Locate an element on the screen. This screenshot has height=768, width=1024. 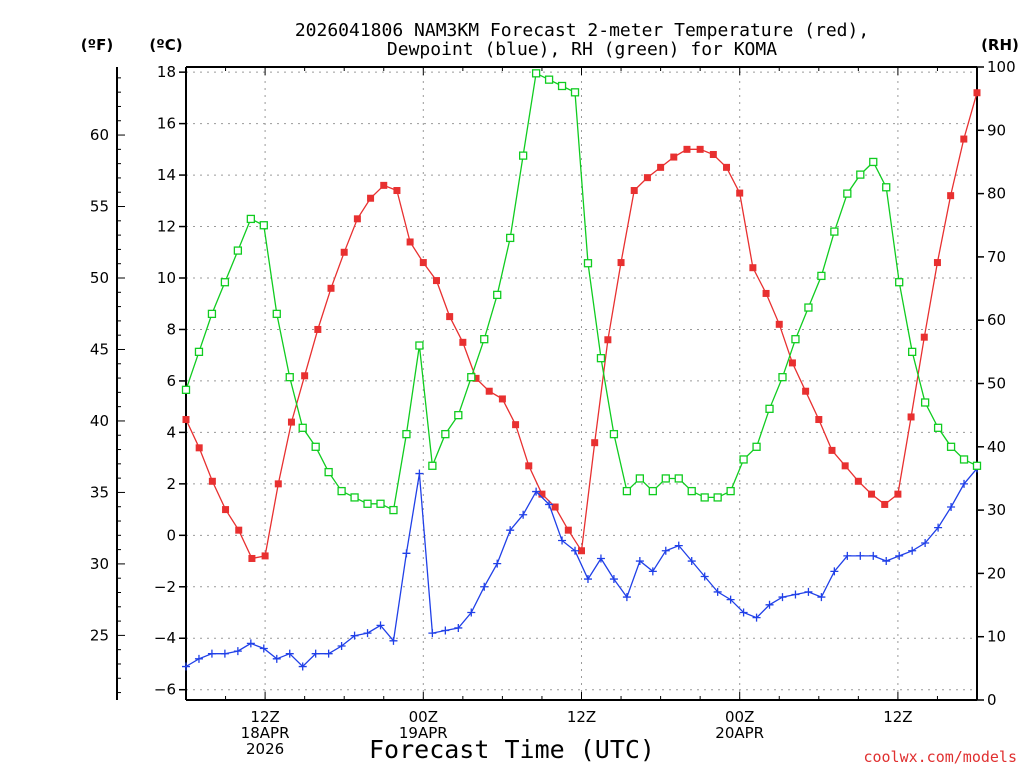
rh-tick-label: 0 is located at coordinates (992, 700).